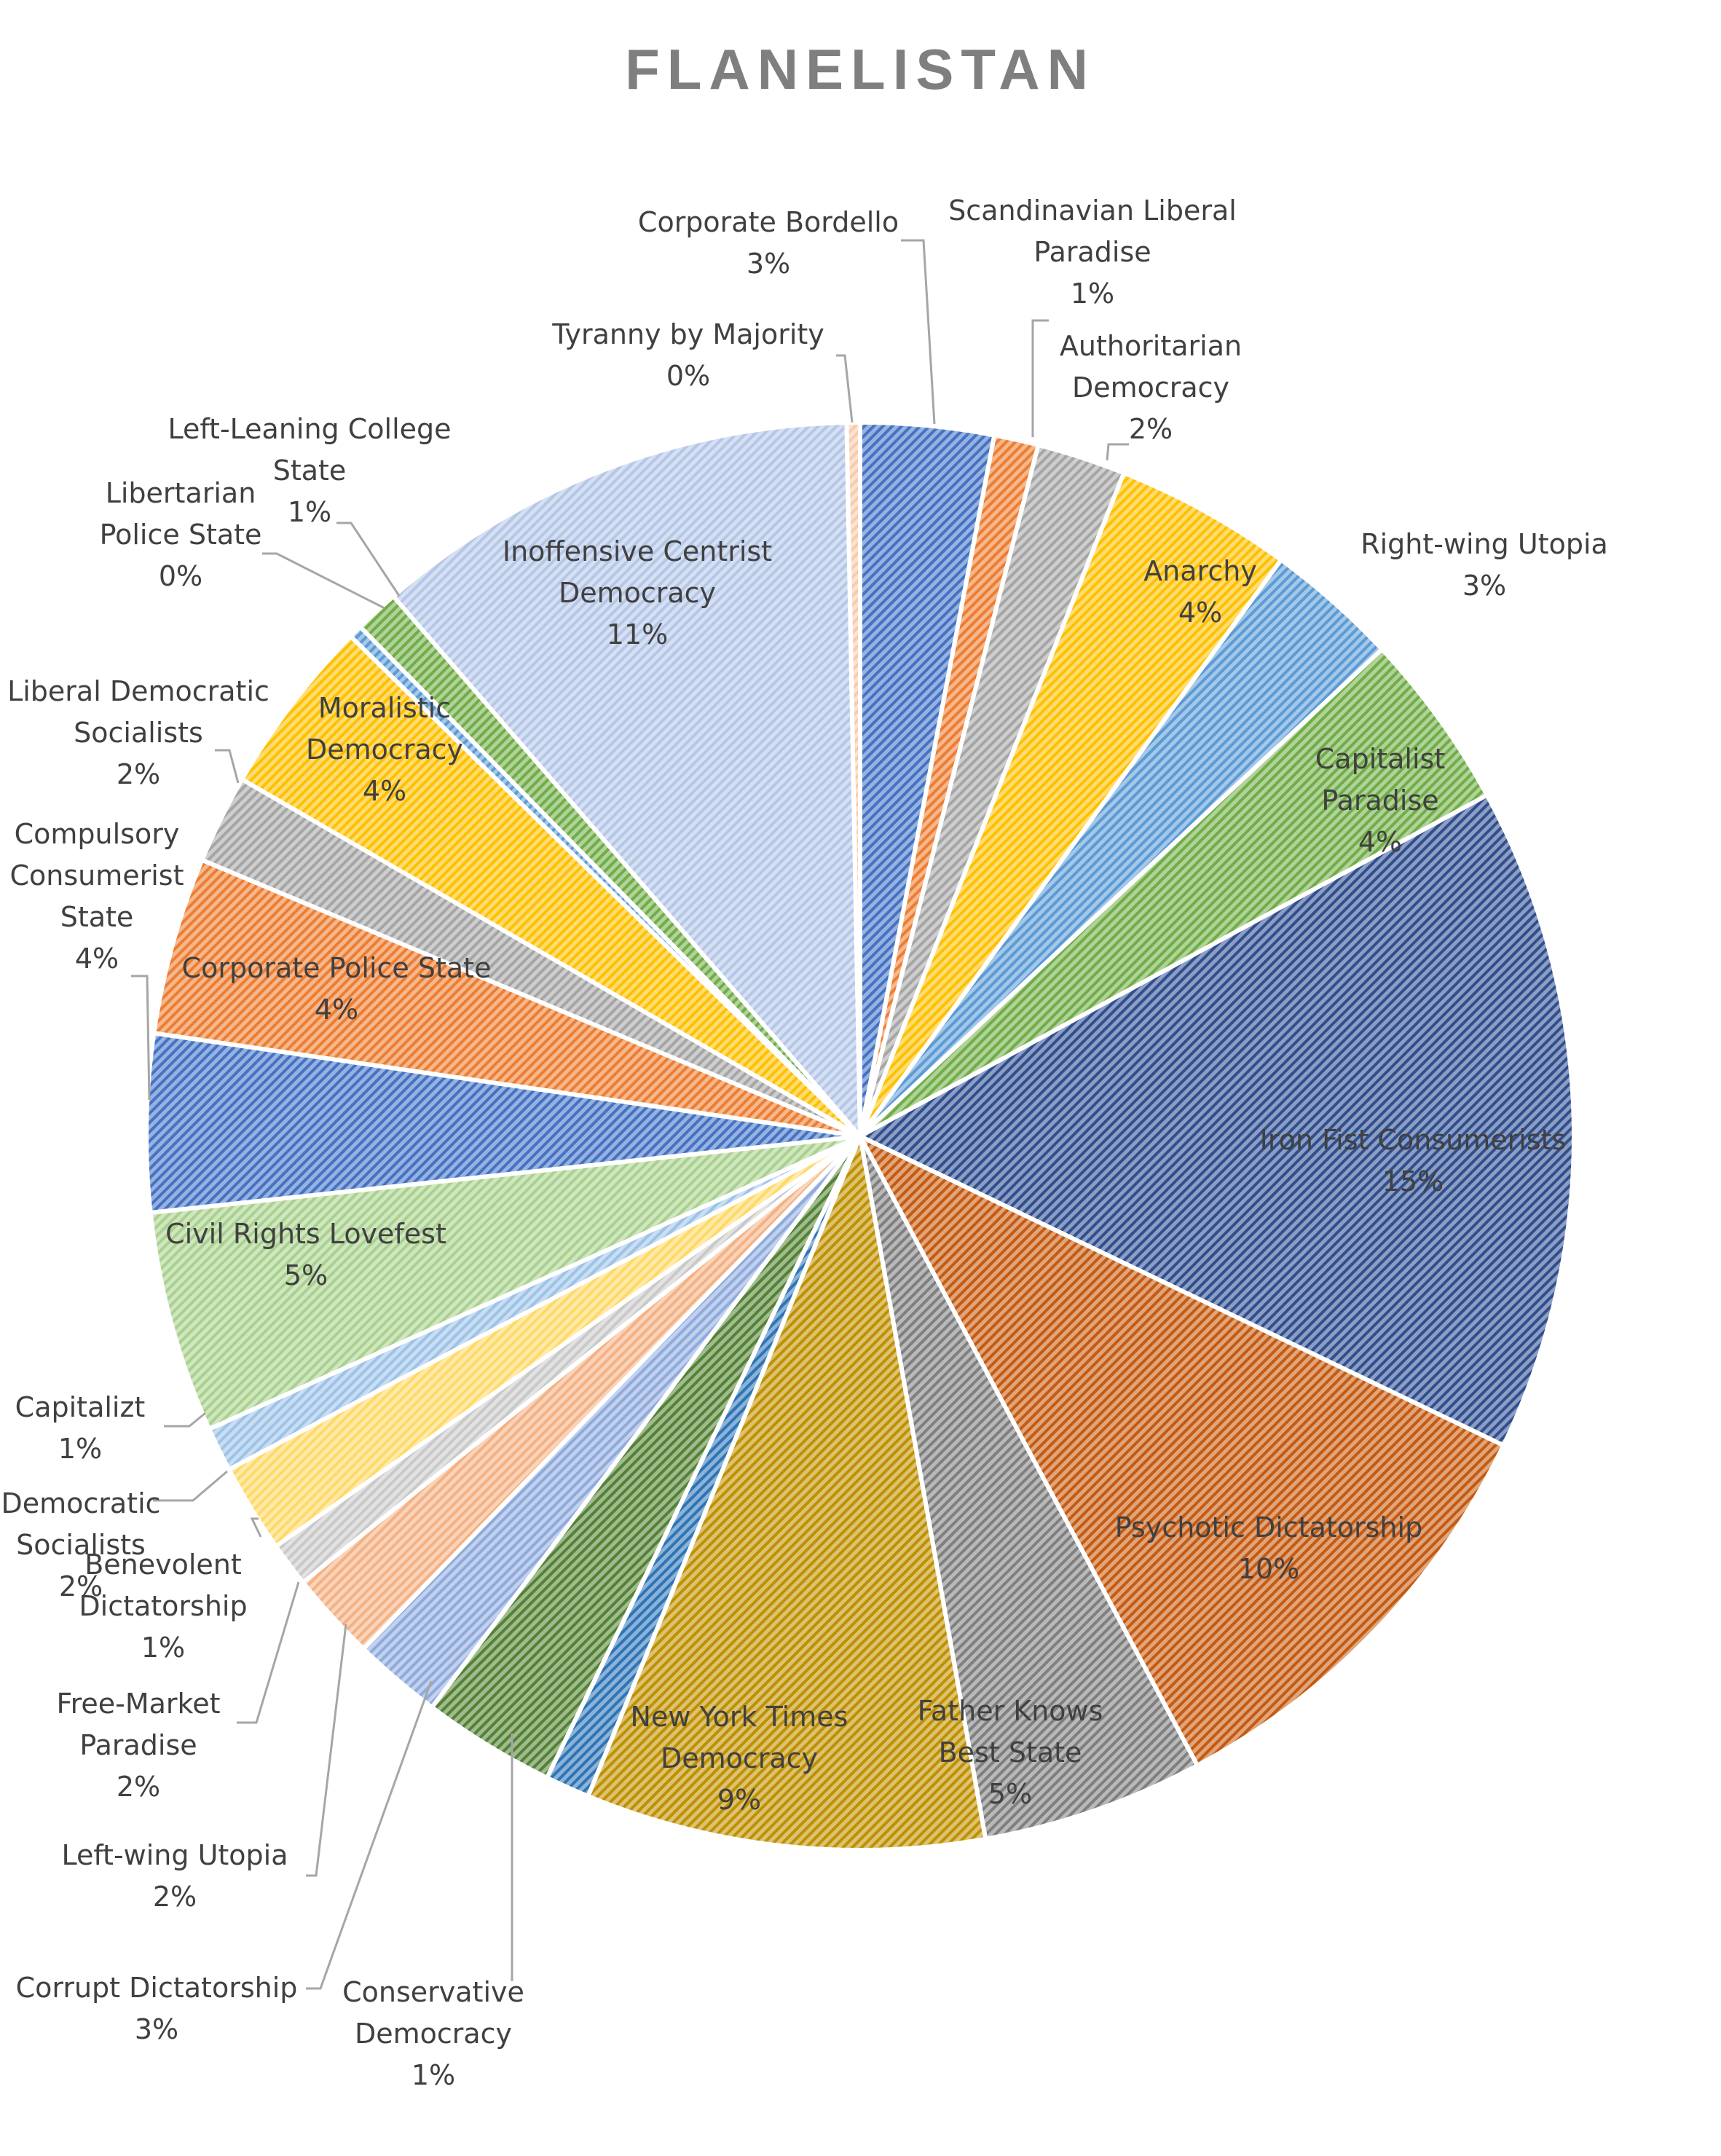 This screenshot has width=1721, height=2156. I want to click on label-right-wing-utopia: Right-wing Utopia 3%, so click(1484, 565).